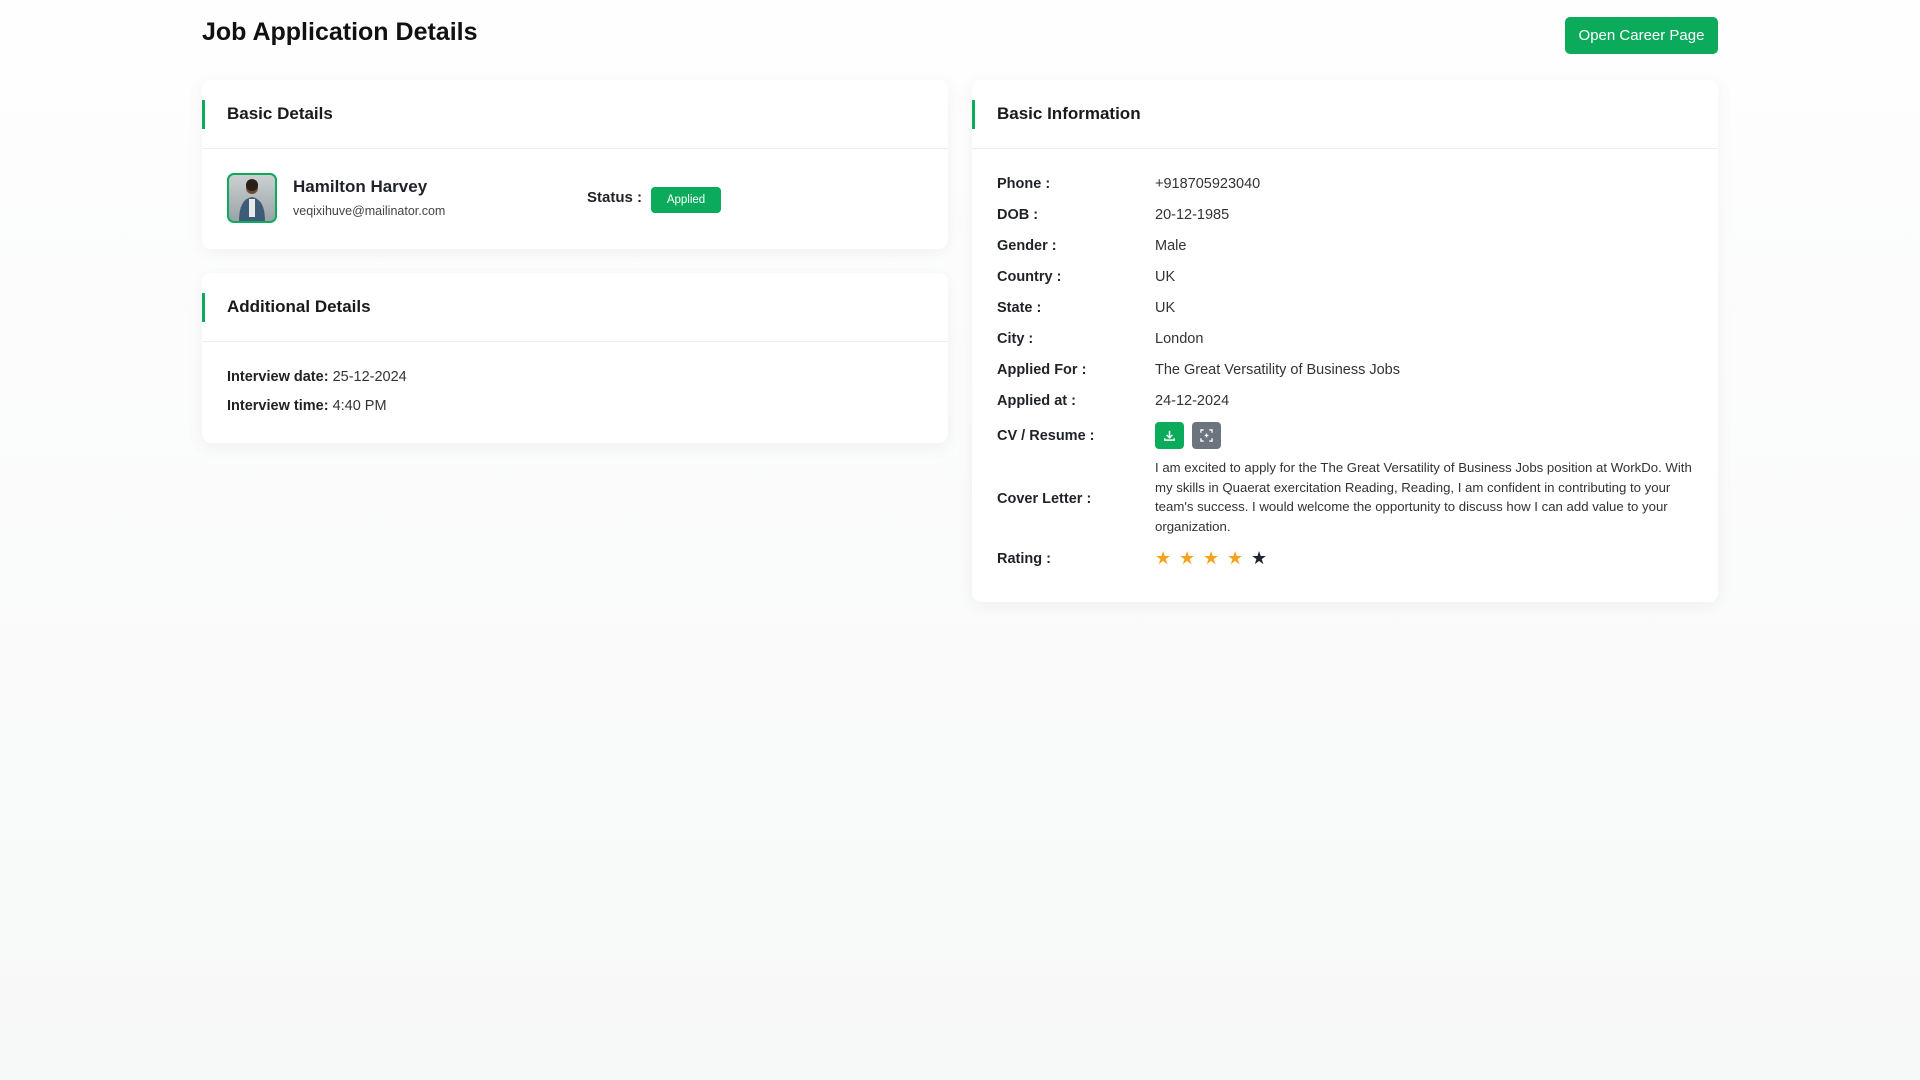 Image resolution: width=1920 pixels, height=1080 pixels. I want to click on info-label: Applied at :, so click(1036, 401).